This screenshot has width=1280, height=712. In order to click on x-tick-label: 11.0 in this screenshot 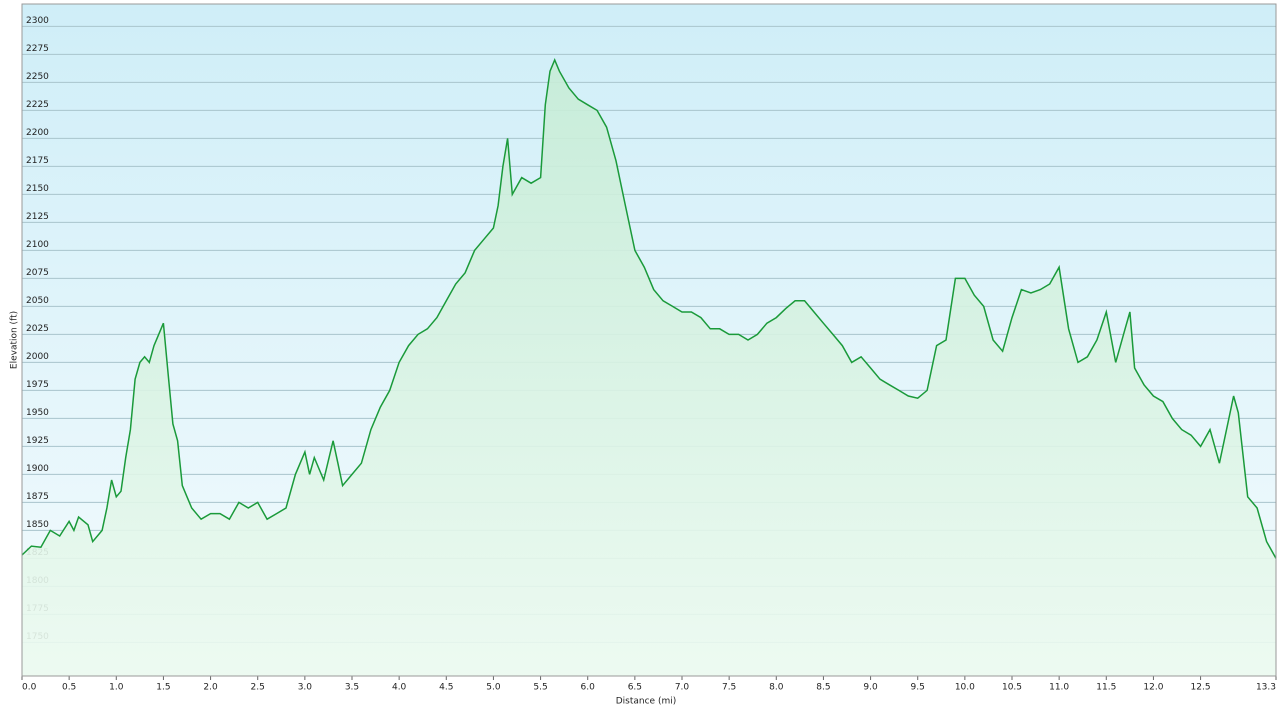, I will do `click(1059, 688)`.